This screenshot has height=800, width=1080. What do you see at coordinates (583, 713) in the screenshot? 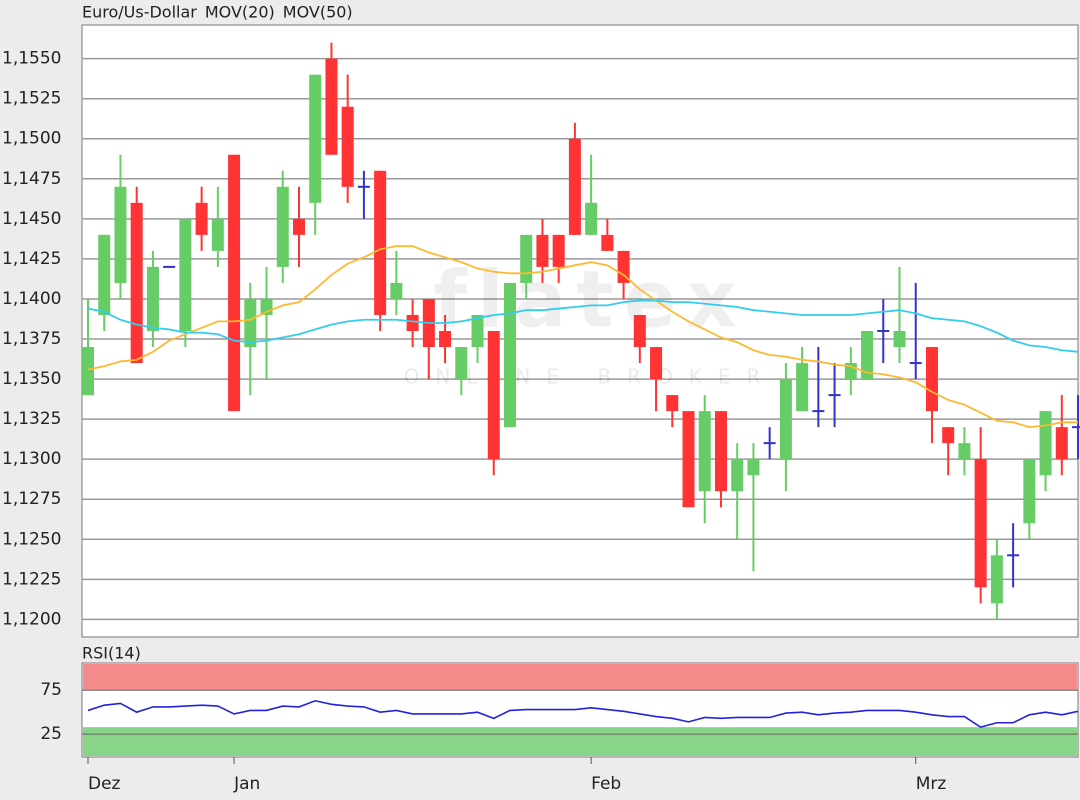
I see `rsi-line` at bounding box center [583, 713].